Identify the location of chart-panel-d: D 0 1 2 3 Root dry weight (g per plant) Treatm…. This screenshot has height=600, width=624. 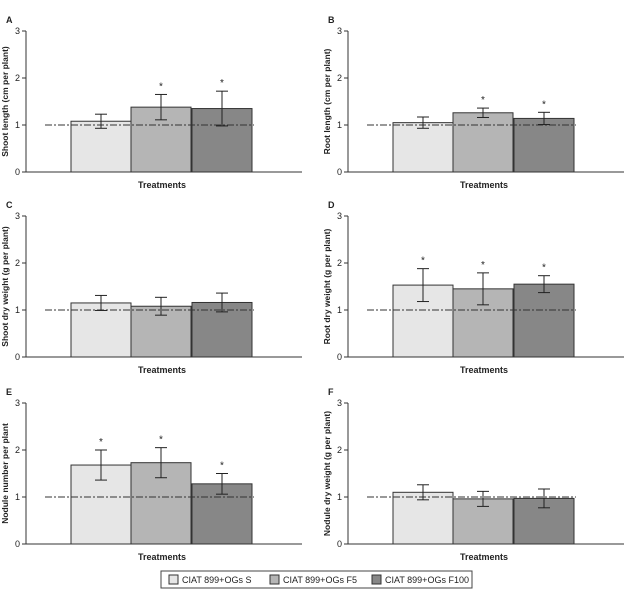
(473, 287).